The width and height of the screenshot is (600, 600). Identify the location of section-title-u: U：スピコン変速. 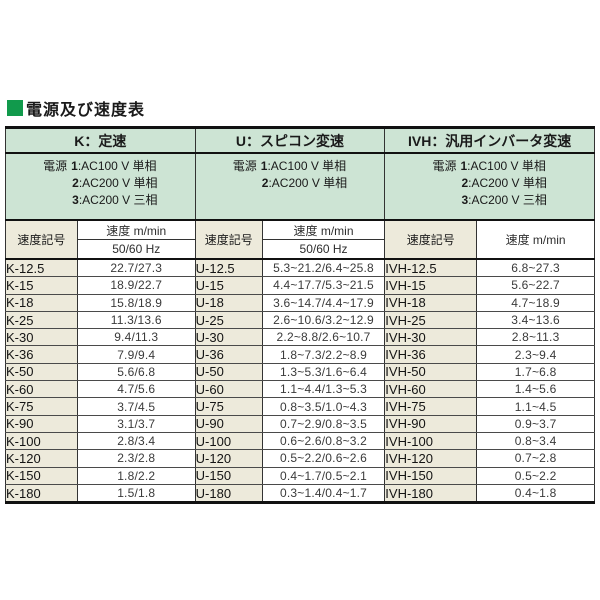
(290, 140).